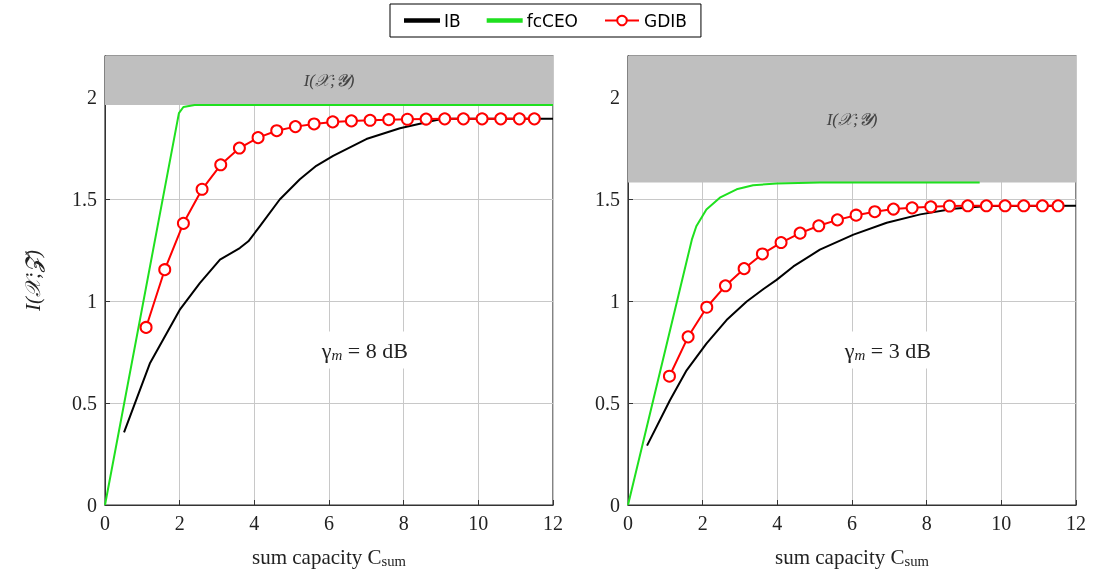  Describe the element at coordinates (32, 281) in the screenshot. I see `y-axis-title: I(𝒳;𝓩)` at that location.